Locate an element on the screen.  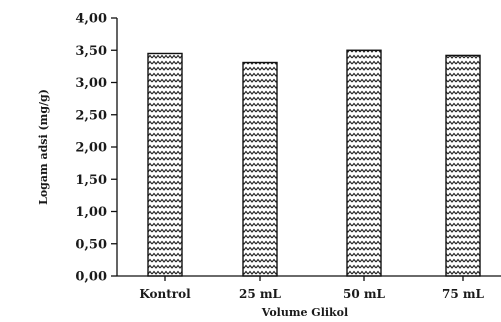
x-axis-title: Volume Glikol is located at coordinates (304, 312).